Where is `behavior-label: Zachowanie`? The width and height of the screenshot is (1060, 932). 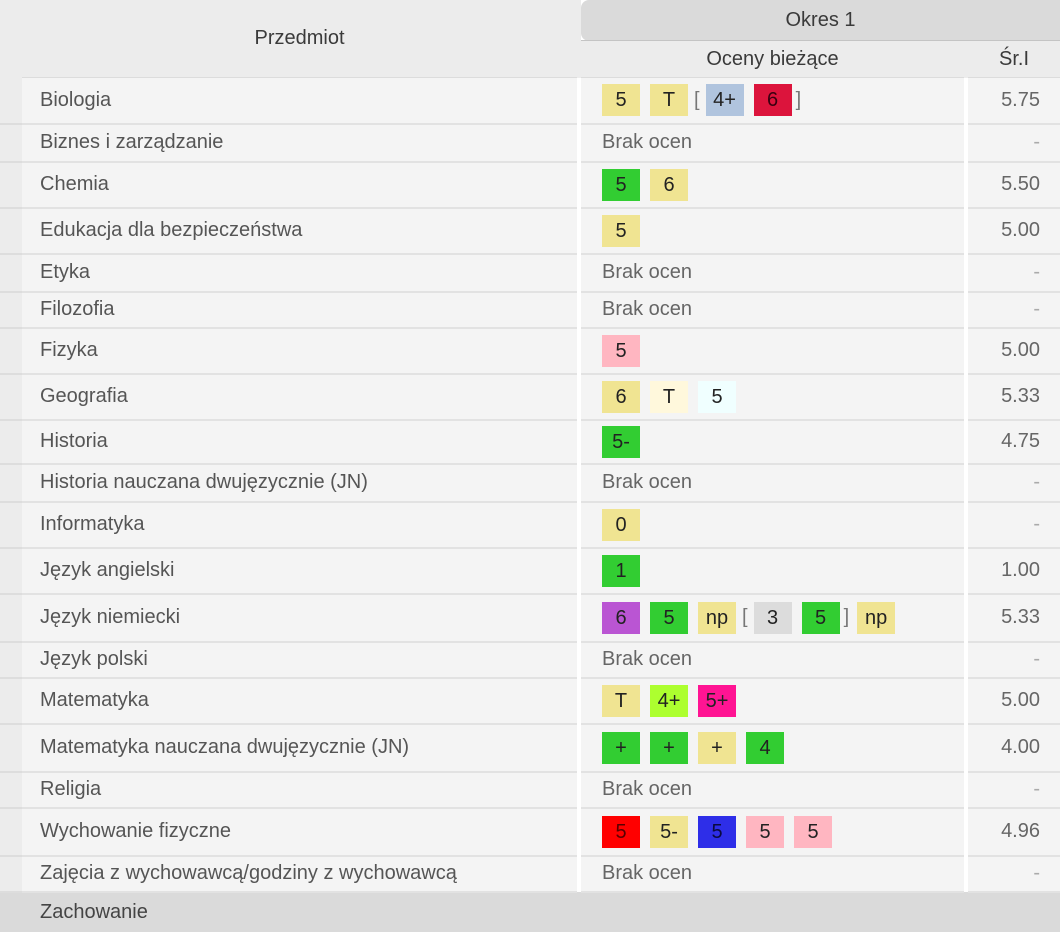 behavior-label: Zachowanie is located at coordinates (299, 911).